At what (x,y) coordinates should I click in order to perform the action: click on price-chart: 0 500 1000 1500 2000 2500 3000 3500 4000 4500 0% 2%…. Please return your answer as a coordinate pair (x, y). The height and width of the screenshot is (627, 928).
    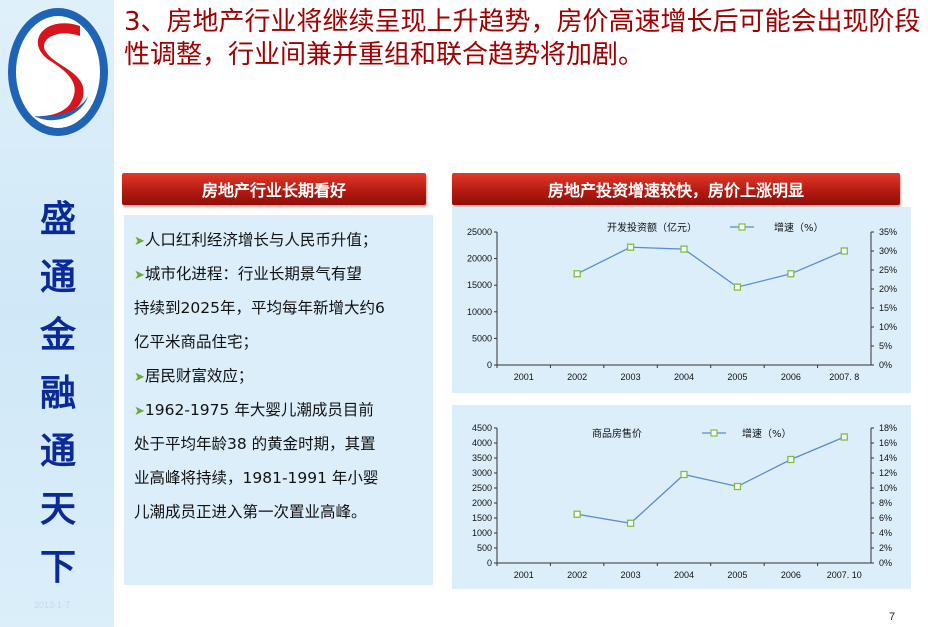
    Looking at the image, I should click on (681, 497).